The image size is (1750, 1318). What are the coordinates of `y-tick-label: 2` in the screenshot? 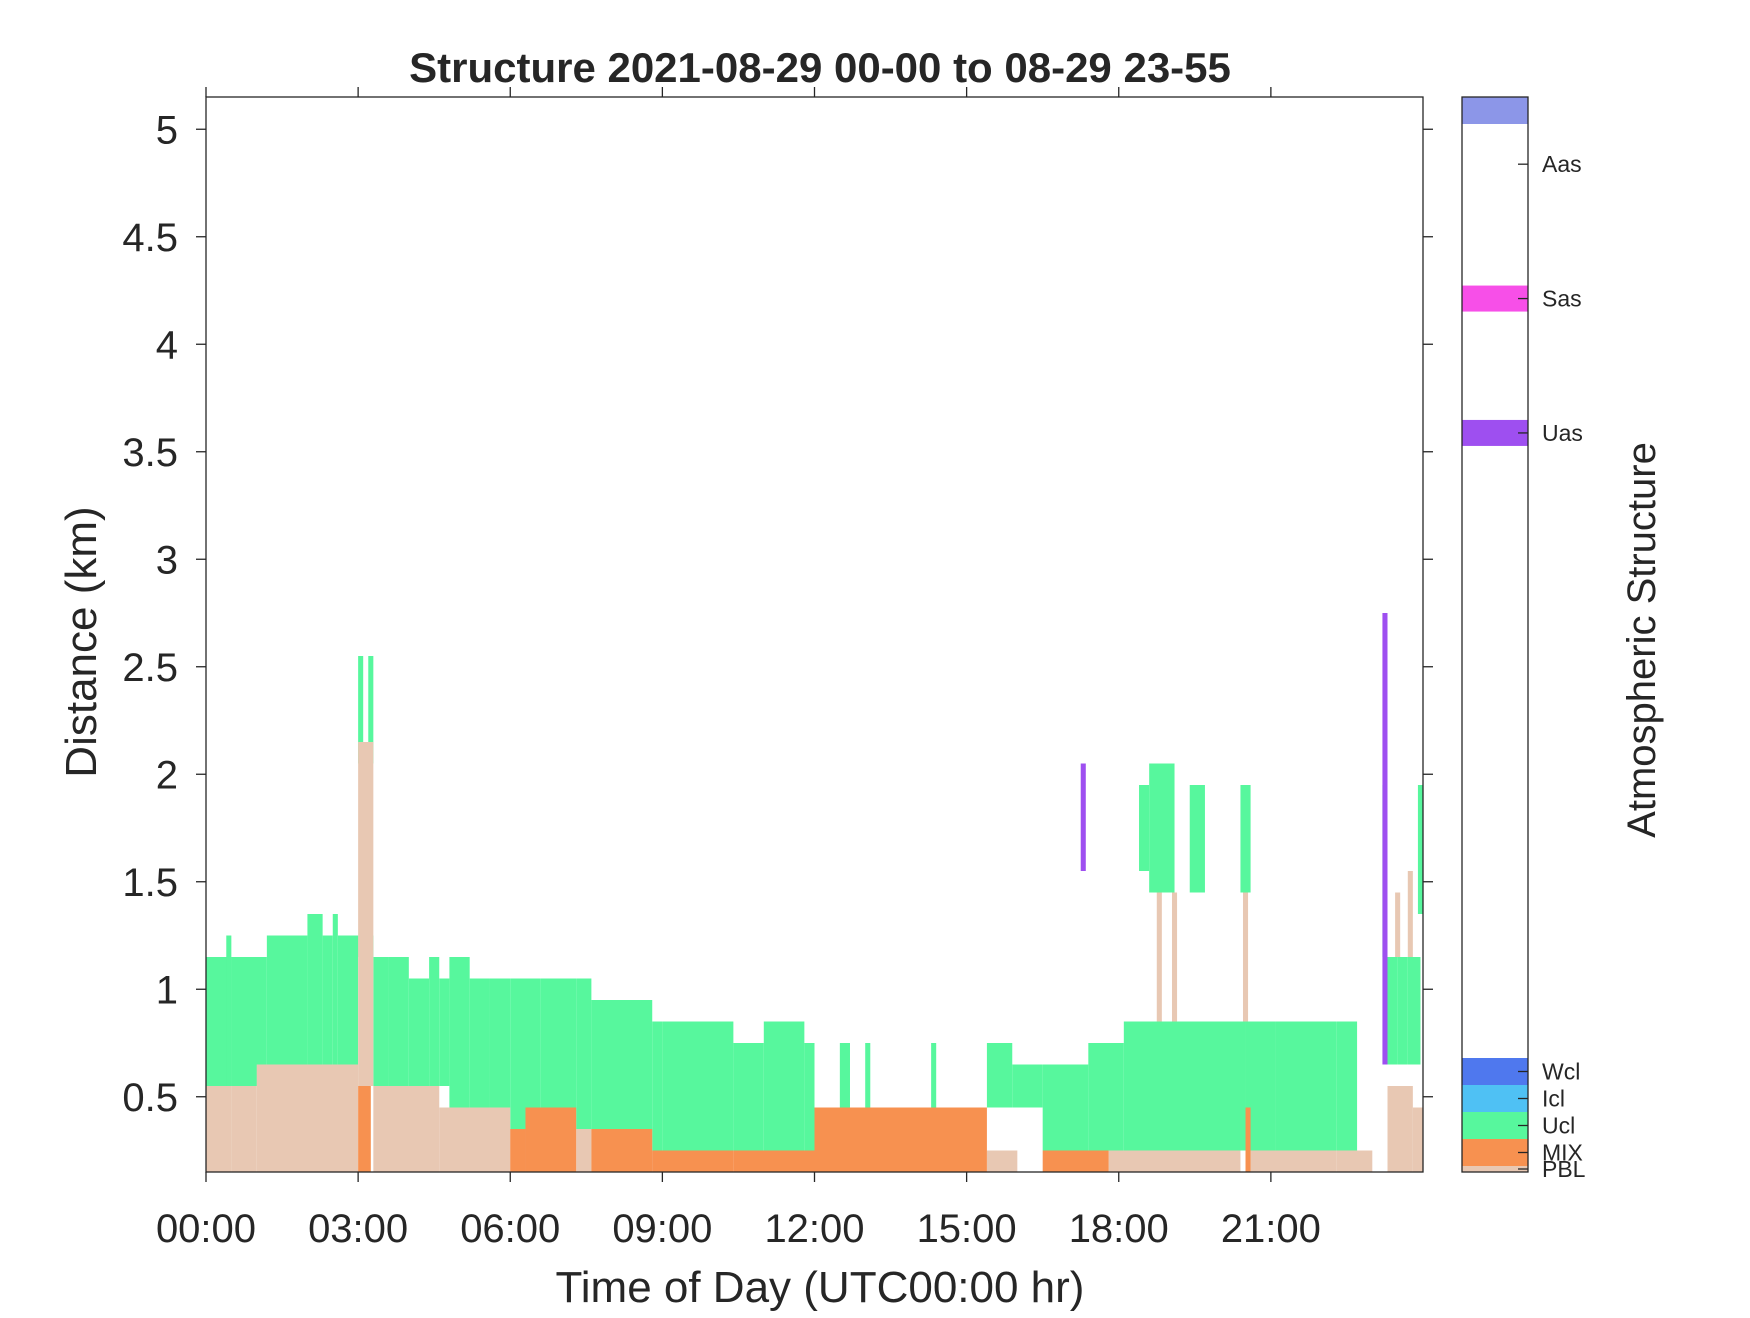 It's located at (167, 775).